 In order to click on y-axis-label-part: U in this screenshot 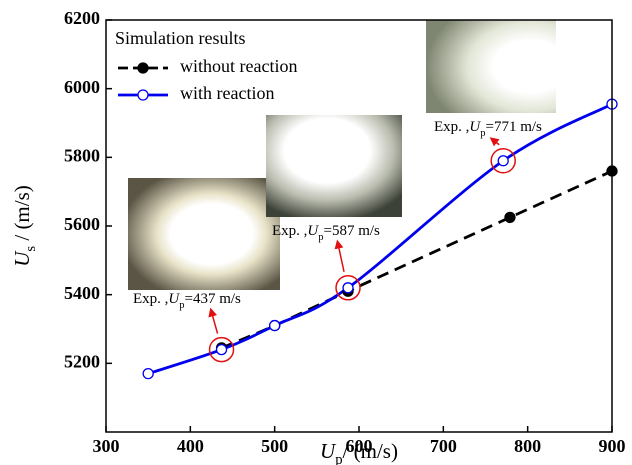, I will do `click(22, 258)`.